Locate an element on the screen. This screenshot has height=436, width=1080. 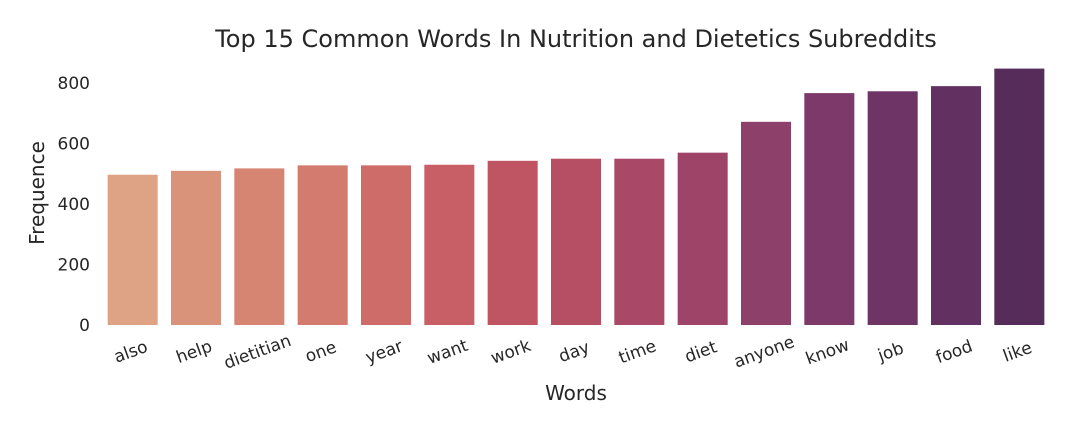
x-tick-label: want is located at coordinates (448, 352).